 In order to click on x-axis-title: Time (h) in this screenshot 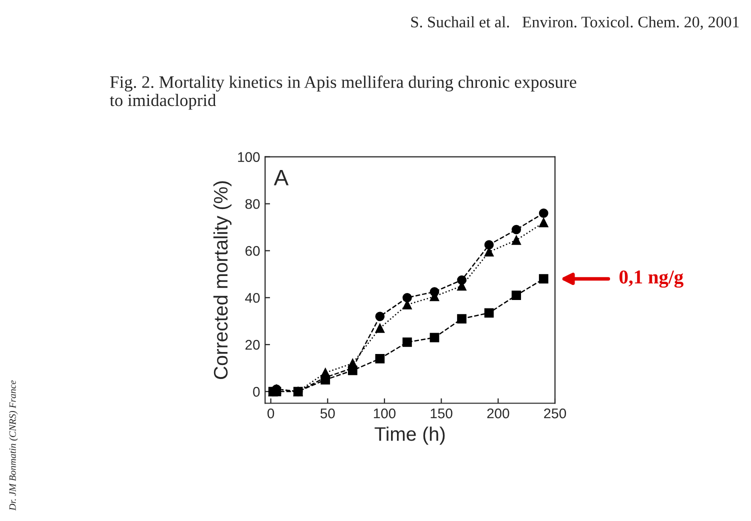, I will do `click(409, 435)`.